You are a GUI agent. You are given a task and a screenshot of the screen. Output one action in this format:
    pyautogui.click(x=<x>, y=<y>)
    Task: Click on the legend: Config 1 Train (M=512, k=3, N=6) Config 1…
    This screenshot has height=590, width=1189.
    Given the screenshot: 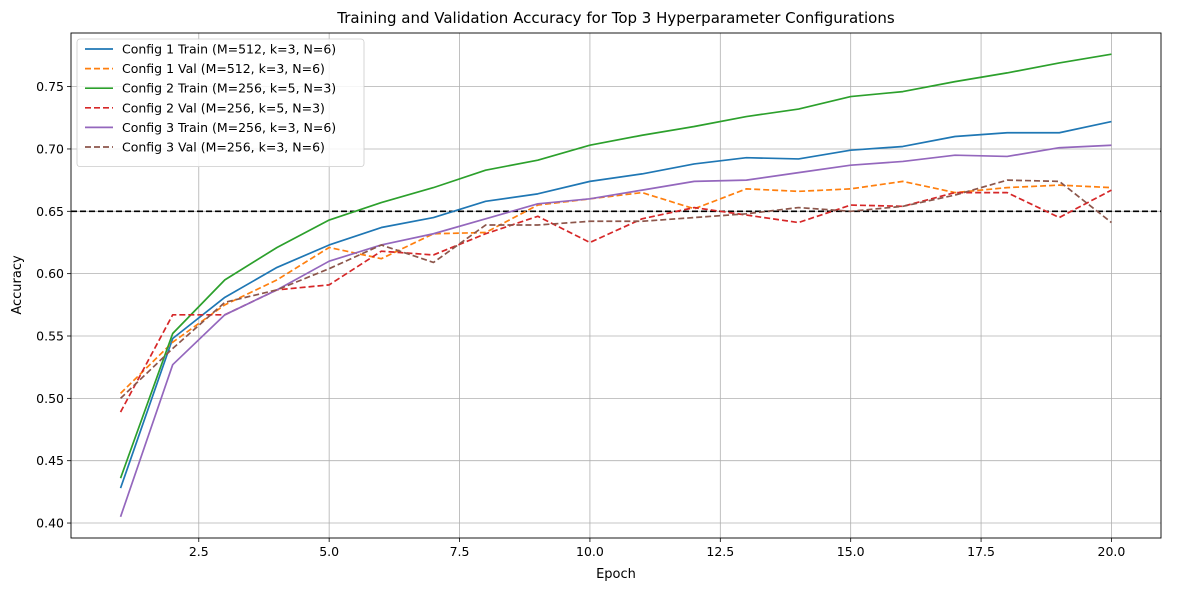 What is the action you would take?
    pyautogui.click(x=220, y=102)
    